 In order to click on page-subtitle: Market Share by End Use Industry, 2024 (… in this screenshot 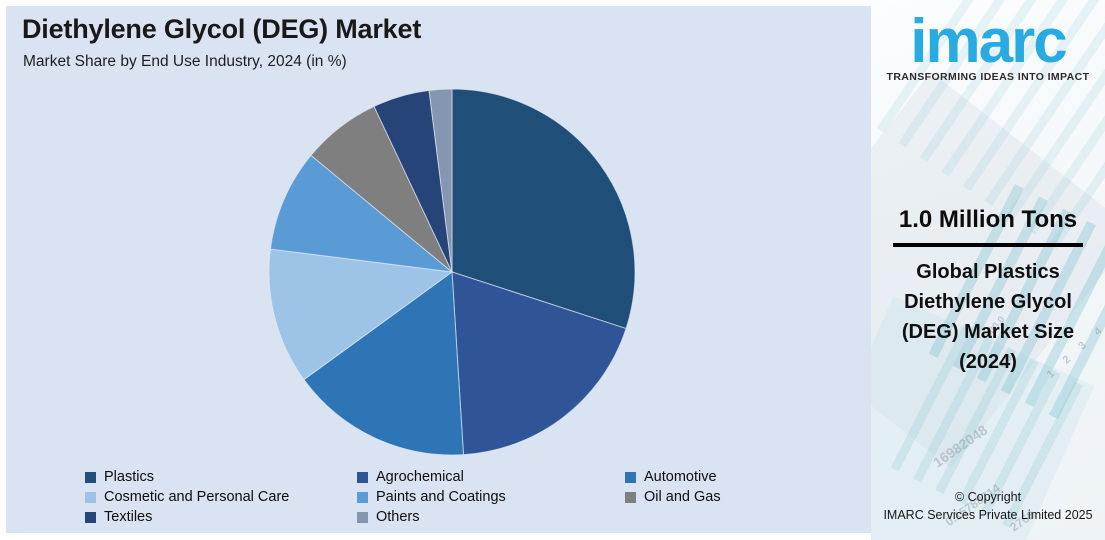, I will do `click(185, 61)`.